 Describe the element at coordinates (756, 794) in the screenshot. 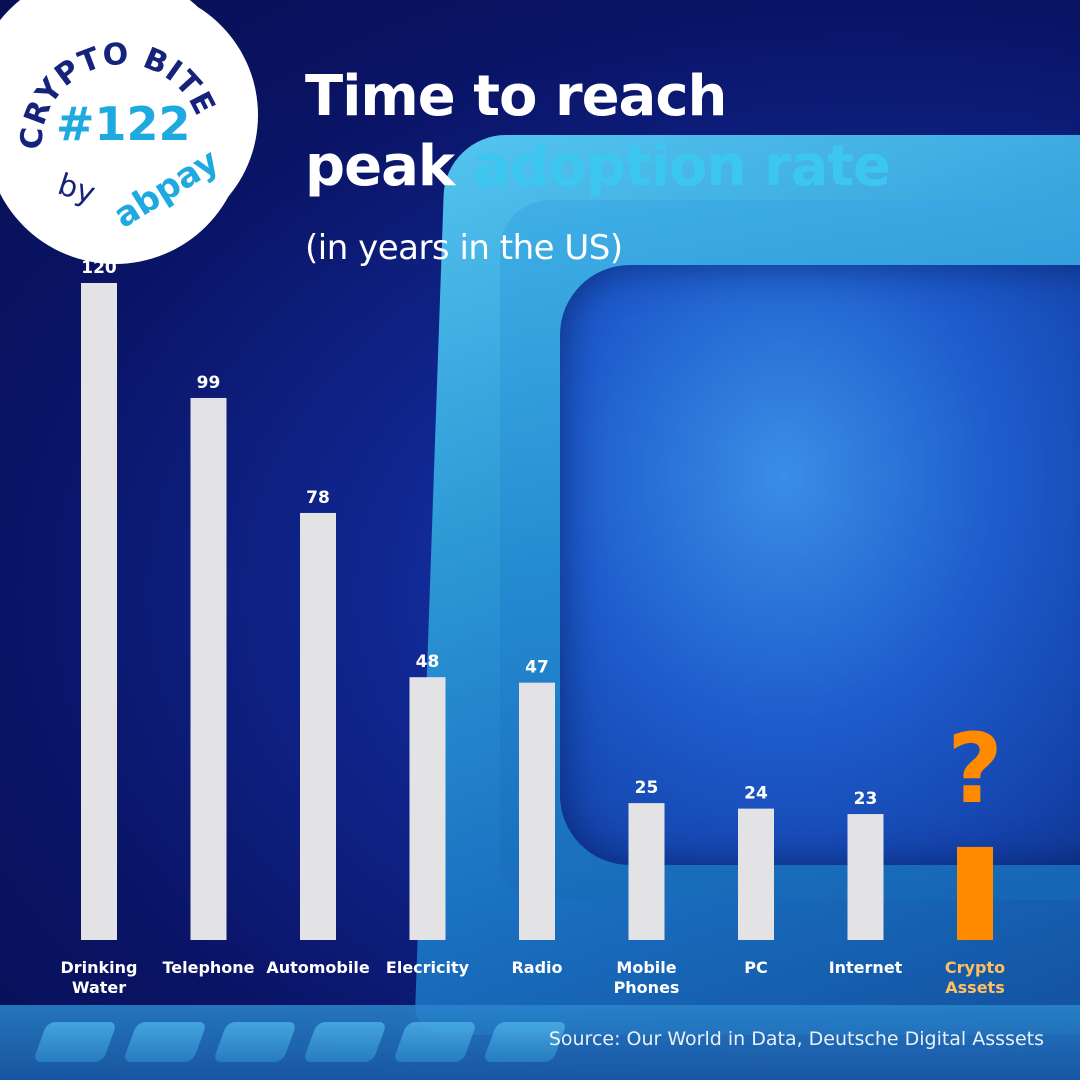

I see `value-label: 24` at that location.